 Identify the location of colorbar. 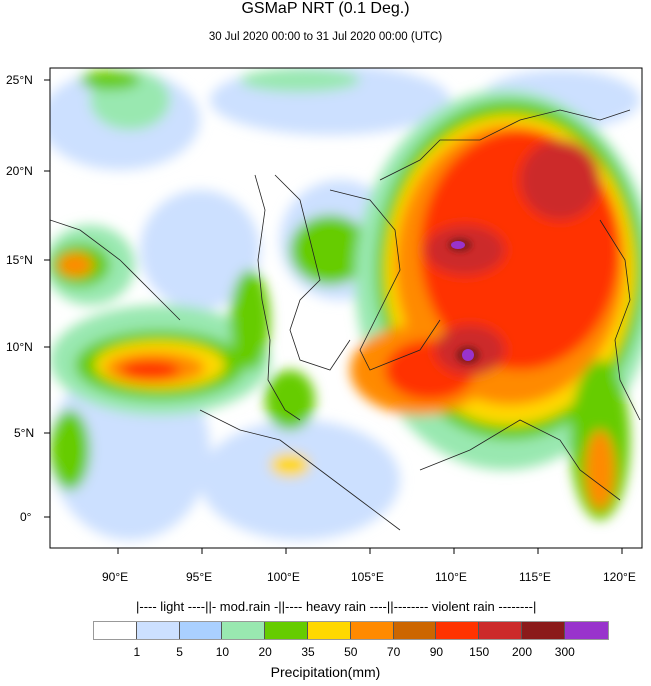
(351, 630).